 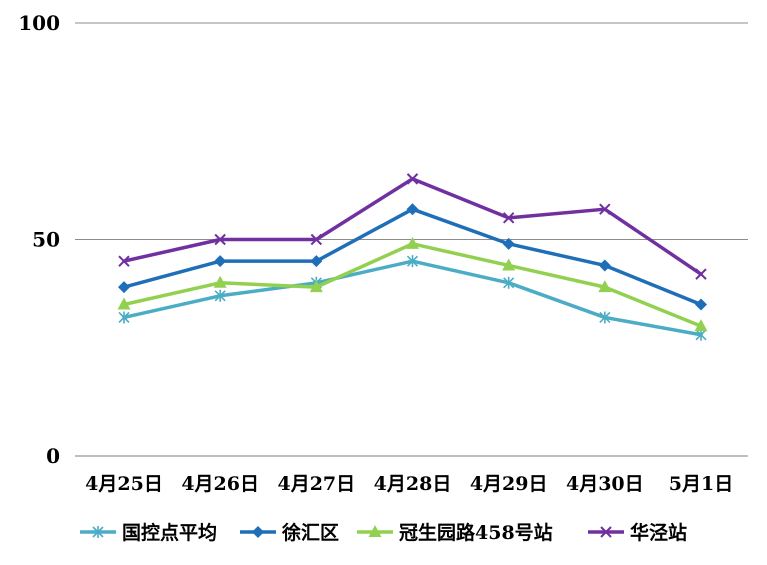 I want to click on x-tick-label: 5月1日, so click(x=701, y=484).